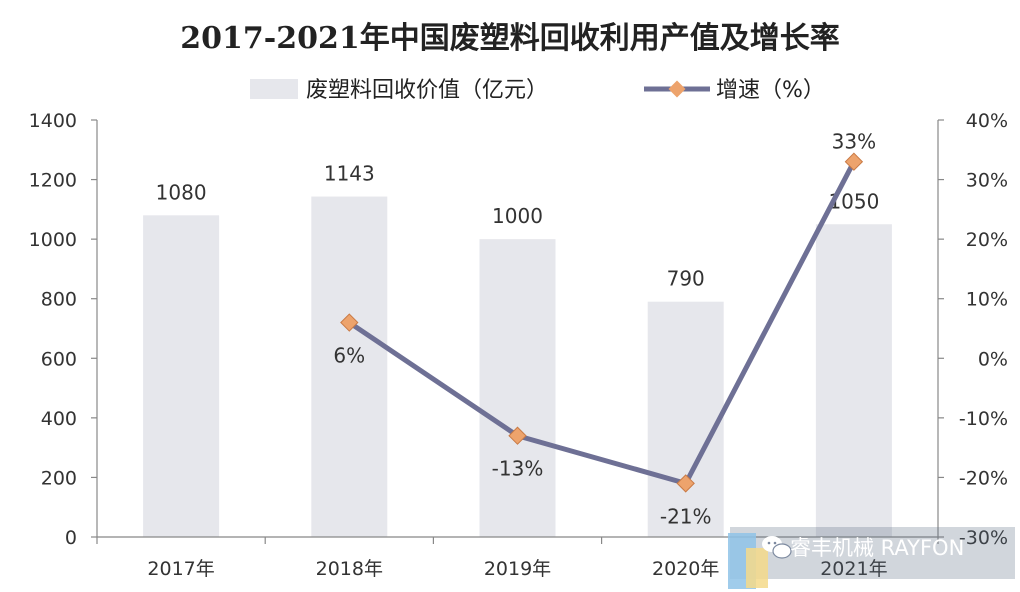 Image resolution: width=1020 pixels, height=592 pixels. Describe the element at coordinates (71, 538) in the screenshot. I see `y-left-tick-label: 0` at that location.